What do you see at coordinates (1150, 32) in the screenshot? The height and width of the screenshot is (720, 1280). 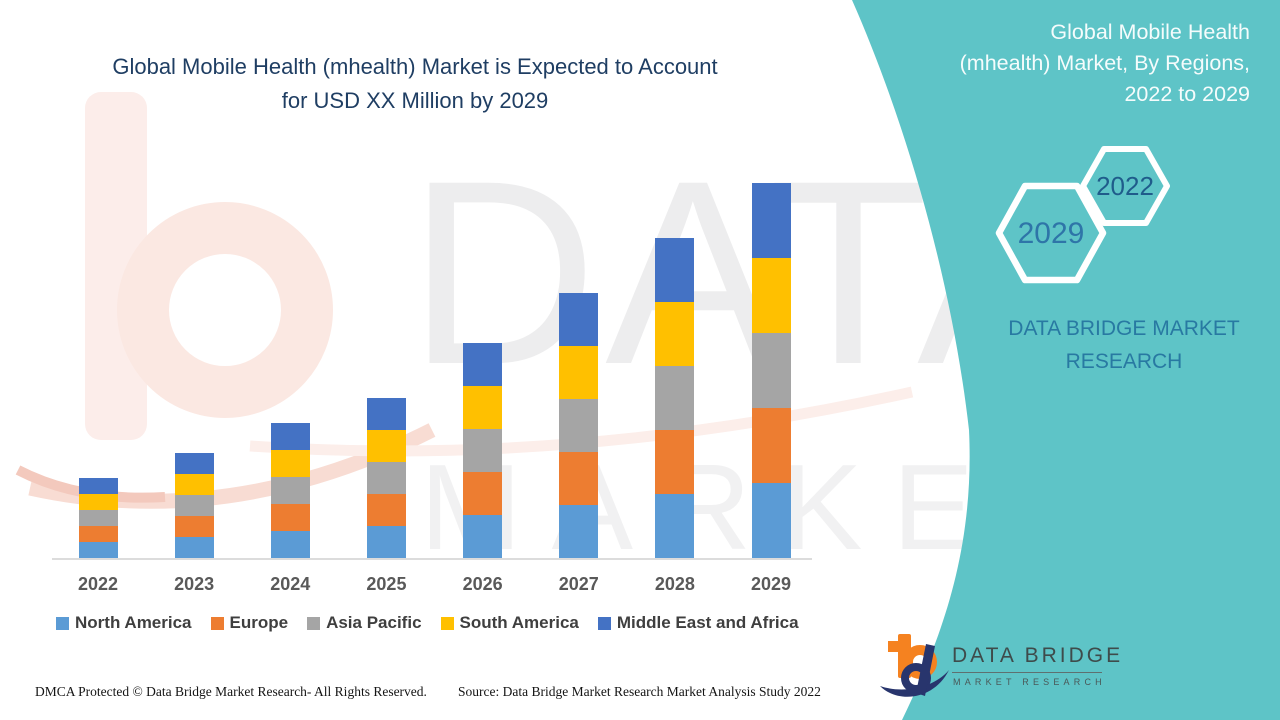 I see `banner-title-line: Global Mobile Health` at bounding box center [1150, 32].